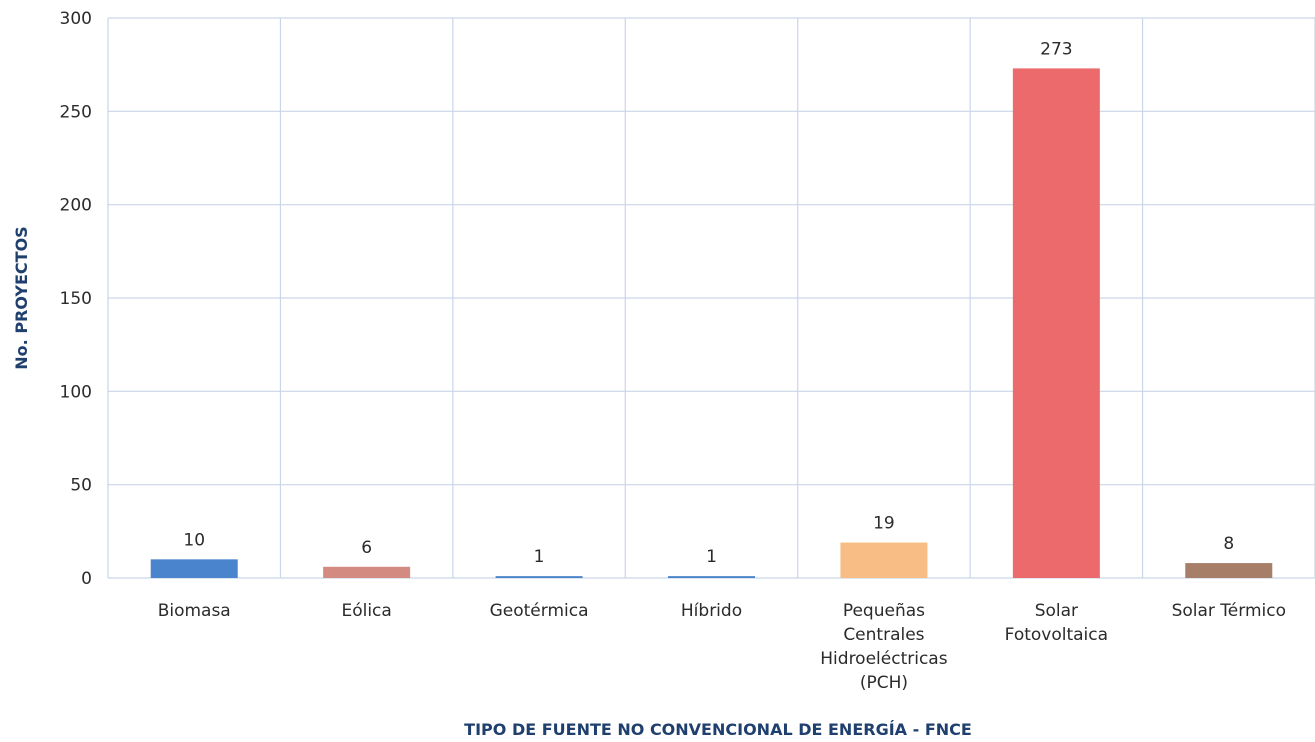 Image resolution: width=1315 pixels, height=742 pixels. What do you see at coordinates (194, 540) in the screenshot?
I see `data-label: 10` at bounding box center [194, 540].